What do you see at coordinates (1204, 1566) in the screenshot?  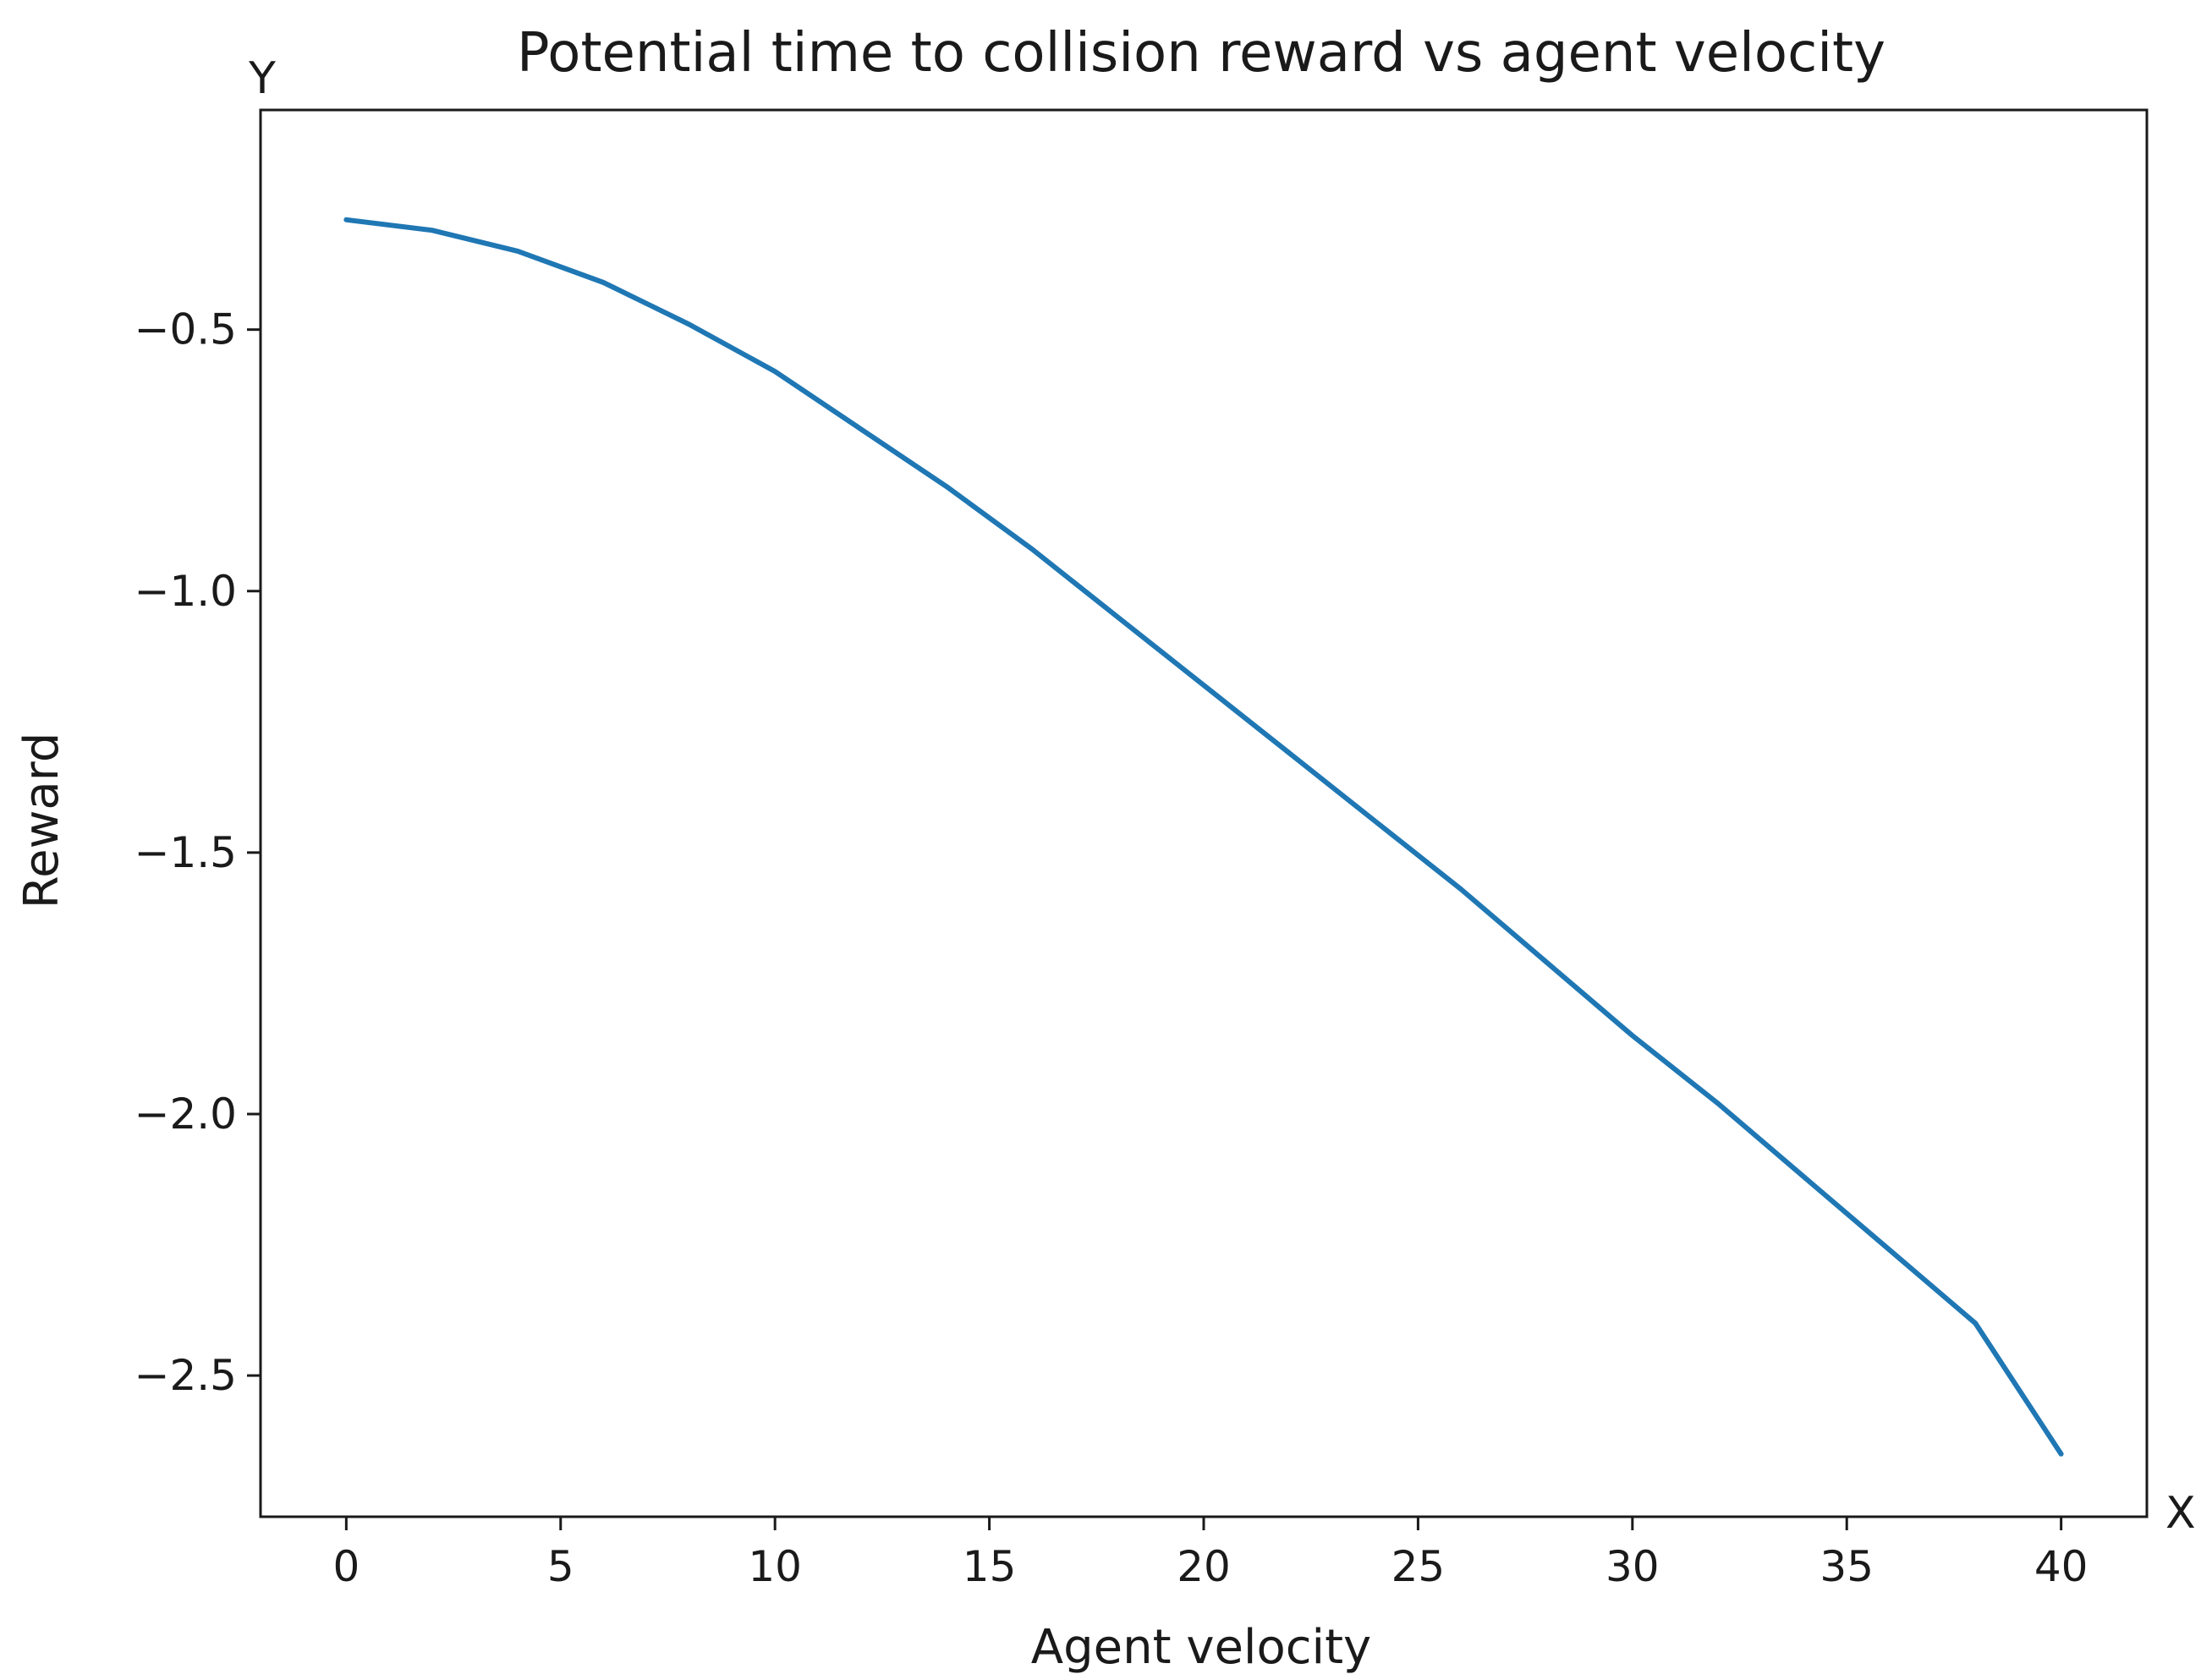 I see `x-tick-label: 20` at bounding box center [1204, 1566].